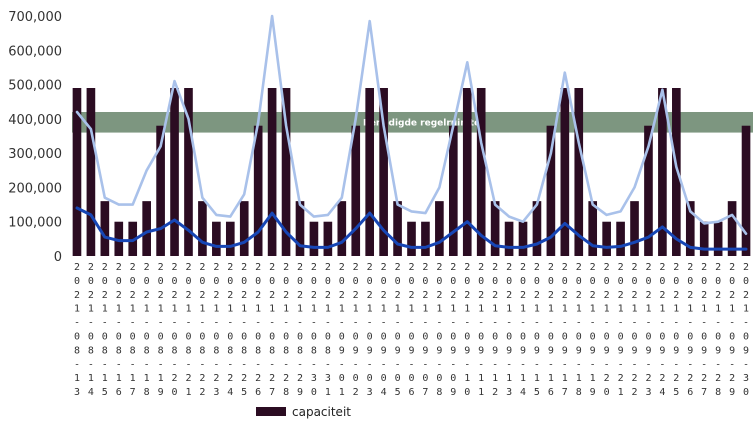  I want to click on line-series-dark, so click(411, 228).